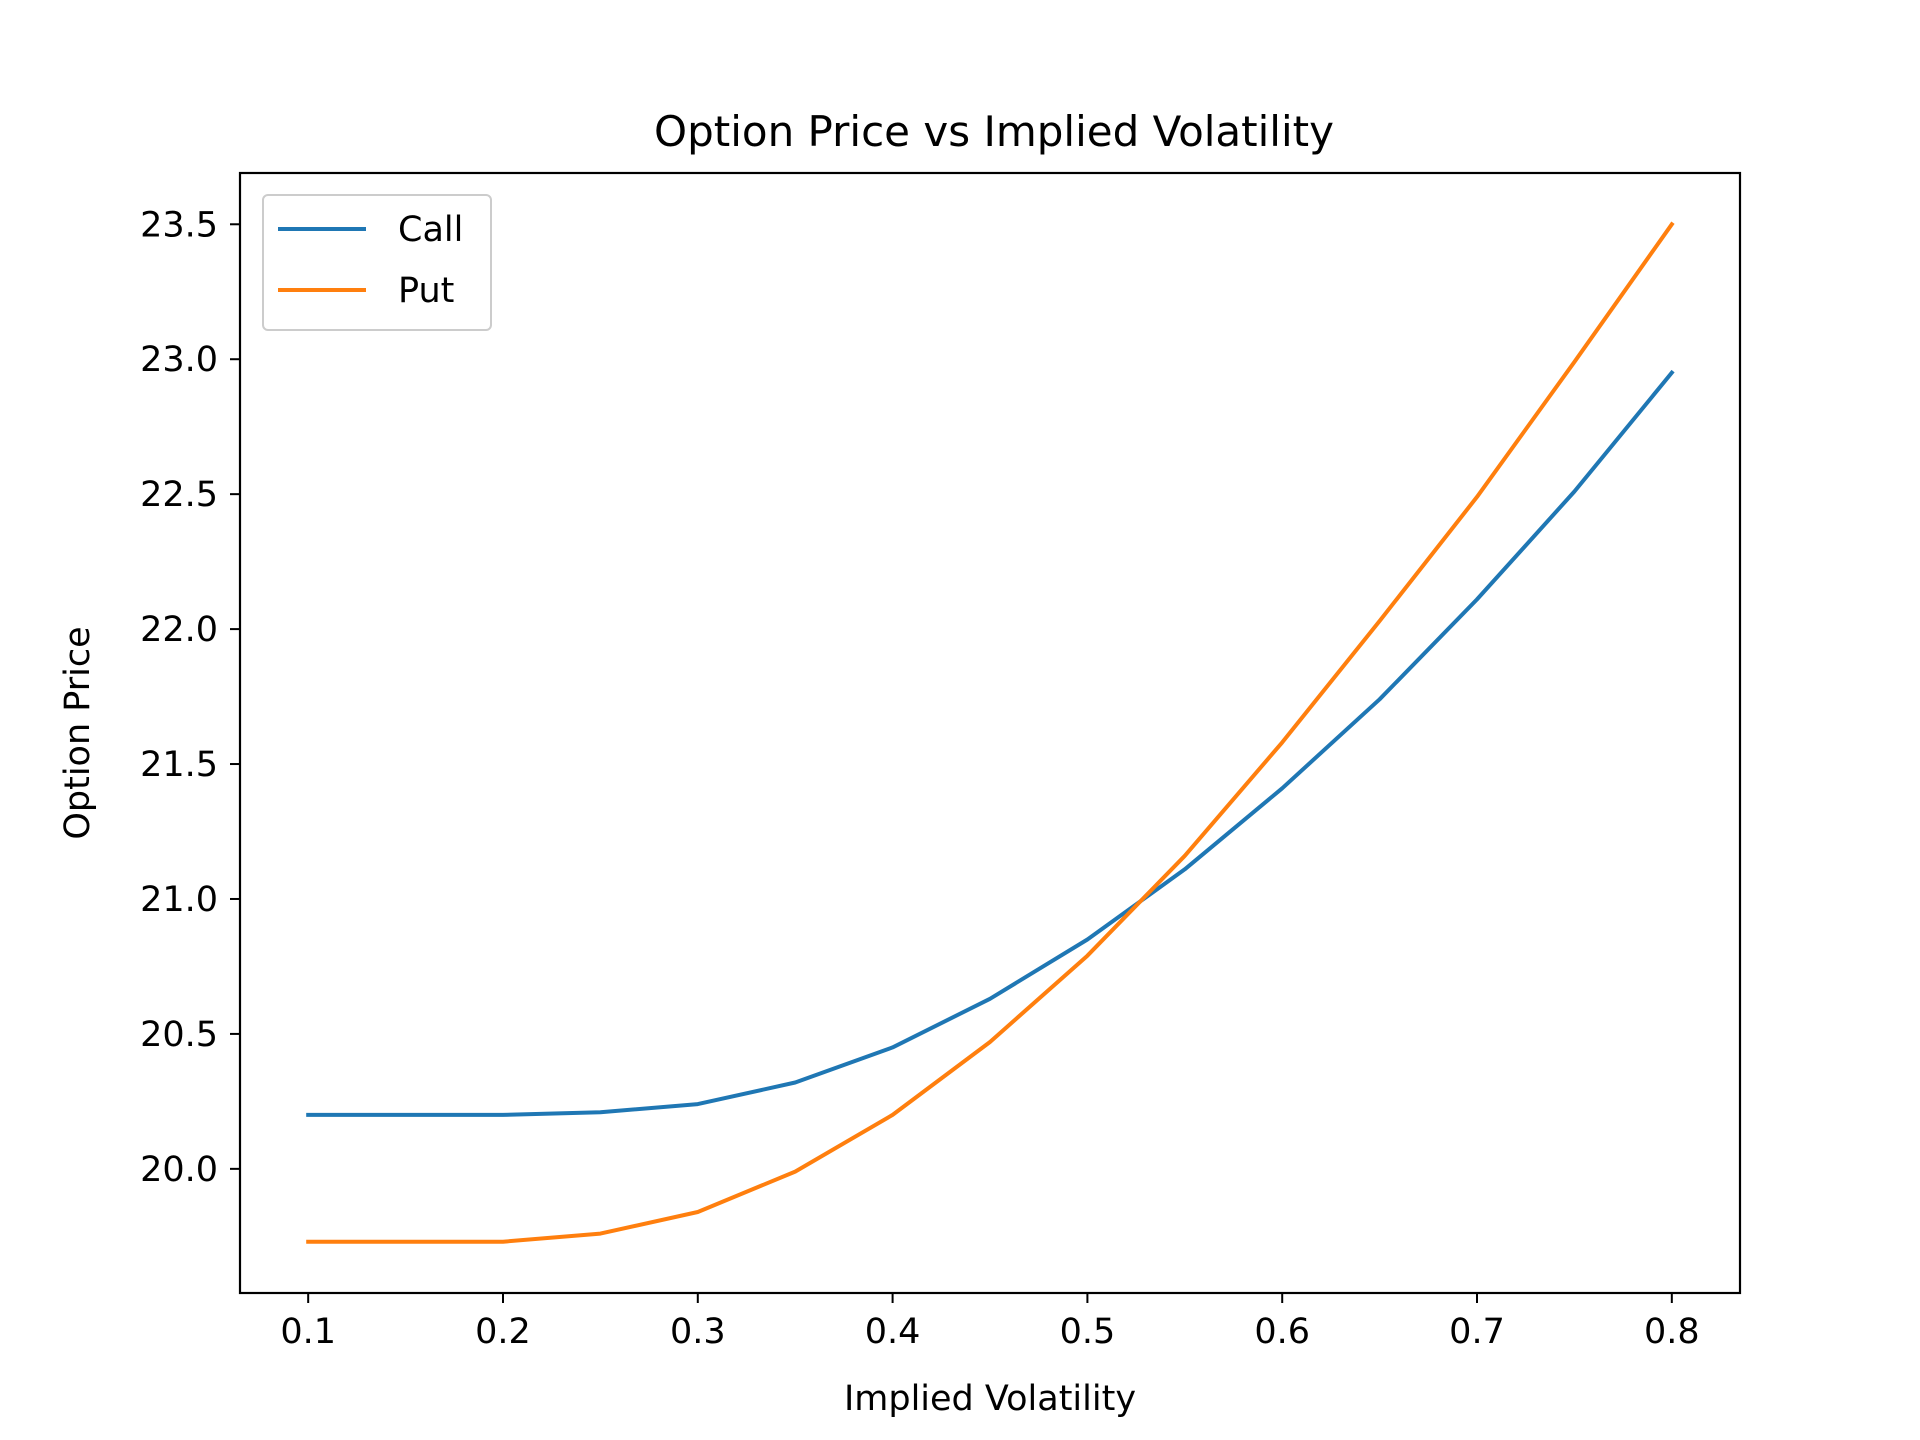 The image size is (1920, 1440). I want to click on legend-label-put: Put, so click(426, 291).